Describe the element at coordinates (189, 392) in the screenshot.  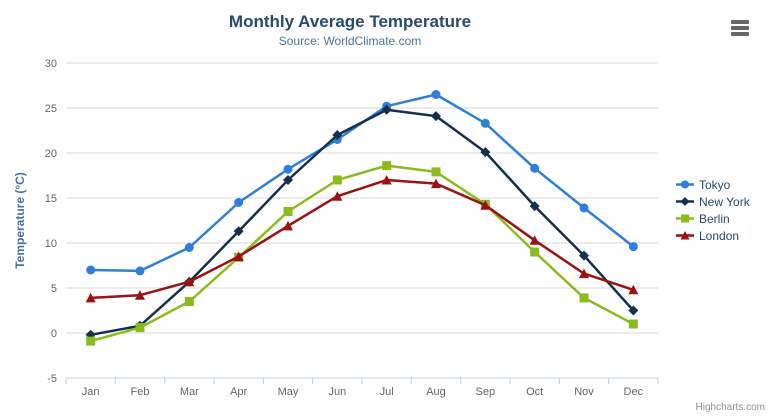
I see `x-axis-tick-label: Mar` at that location.